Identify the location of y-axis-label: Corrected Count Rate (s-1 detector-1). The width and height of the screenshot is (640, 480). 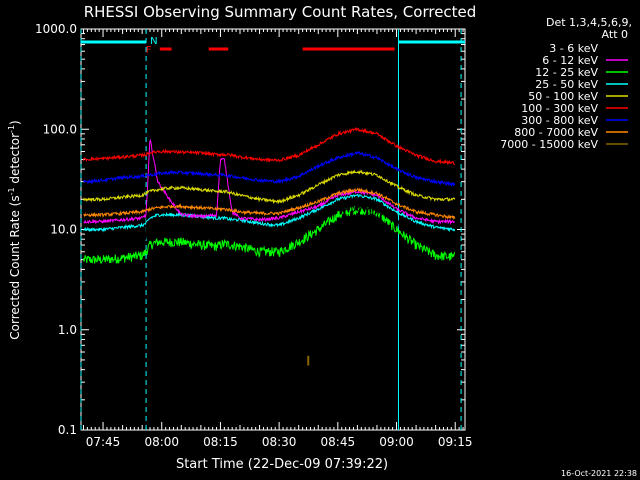
(14, 229).